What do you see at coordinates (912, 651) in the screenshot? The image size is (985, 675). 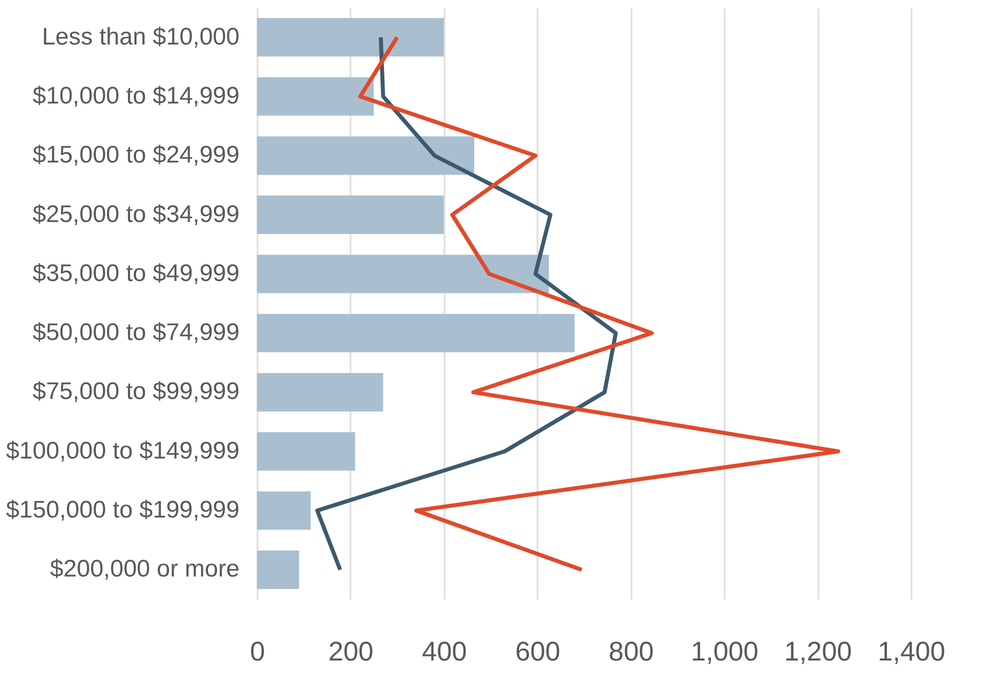 I see `x-tick-label: 1,400` at bounding box center [912, 651].